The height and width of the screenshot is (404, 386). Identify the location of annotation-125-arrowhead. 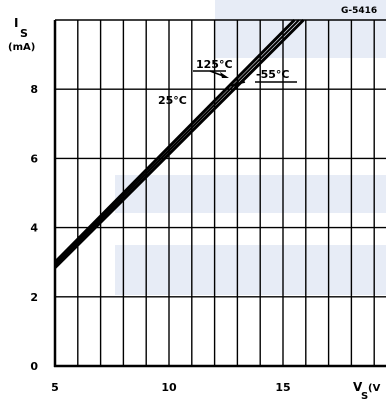
(224, 75).